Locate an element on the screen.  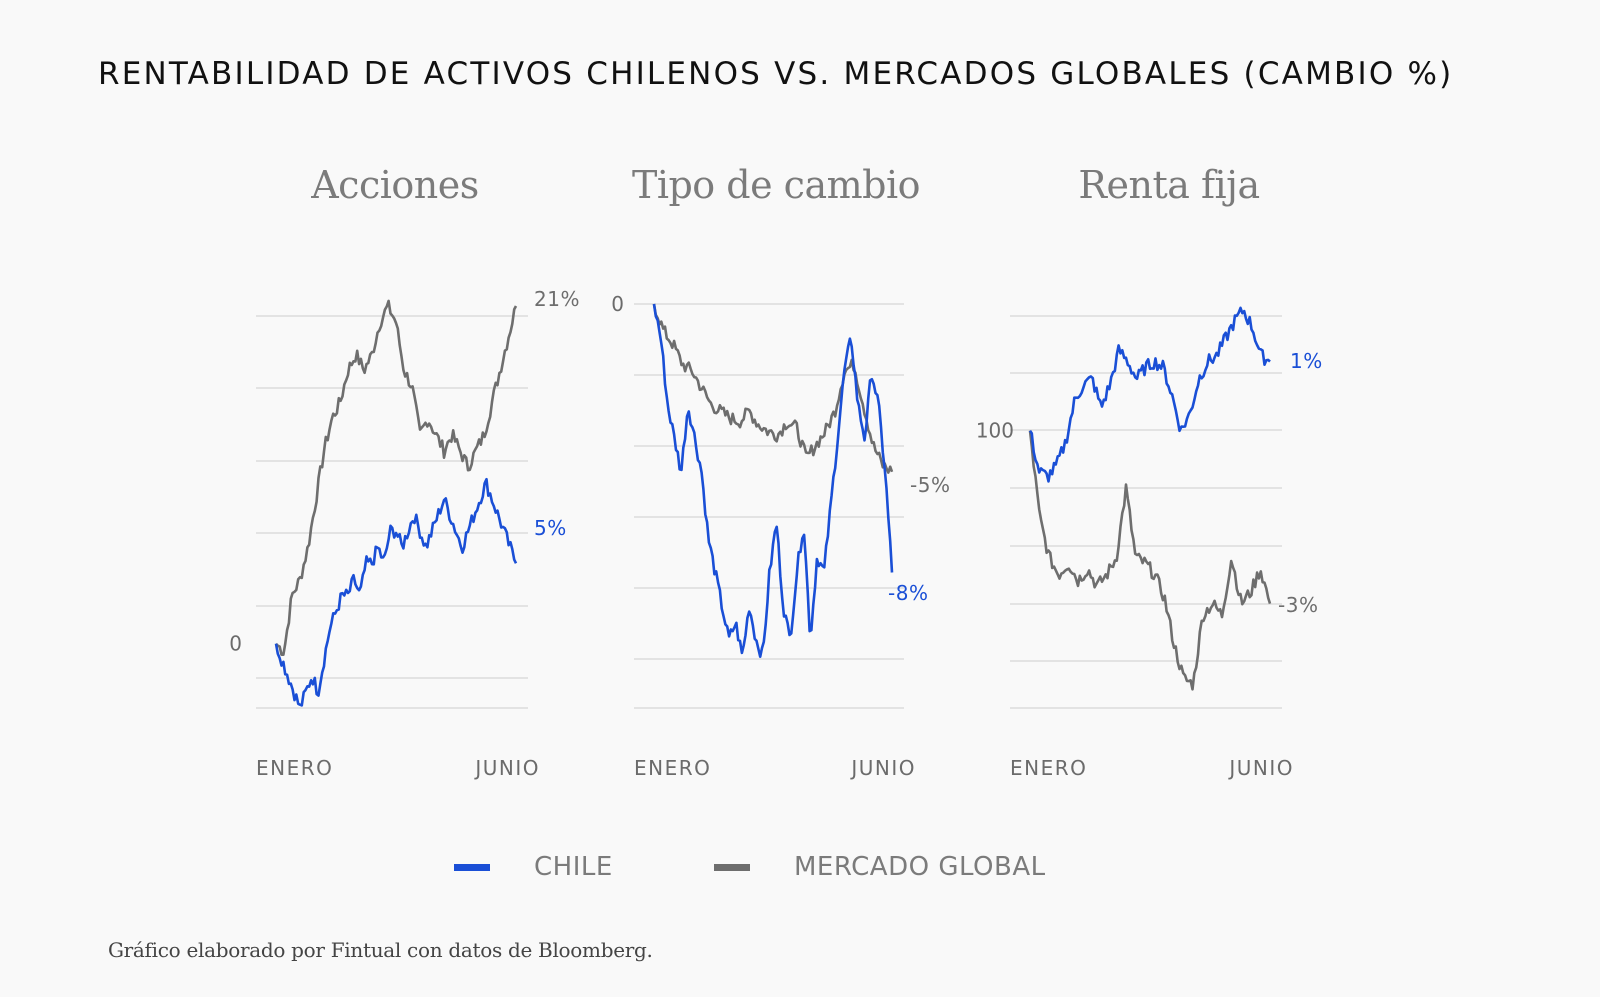
legend-item-global: MERCADO GLOBAL is located at coordinates (880, 867).